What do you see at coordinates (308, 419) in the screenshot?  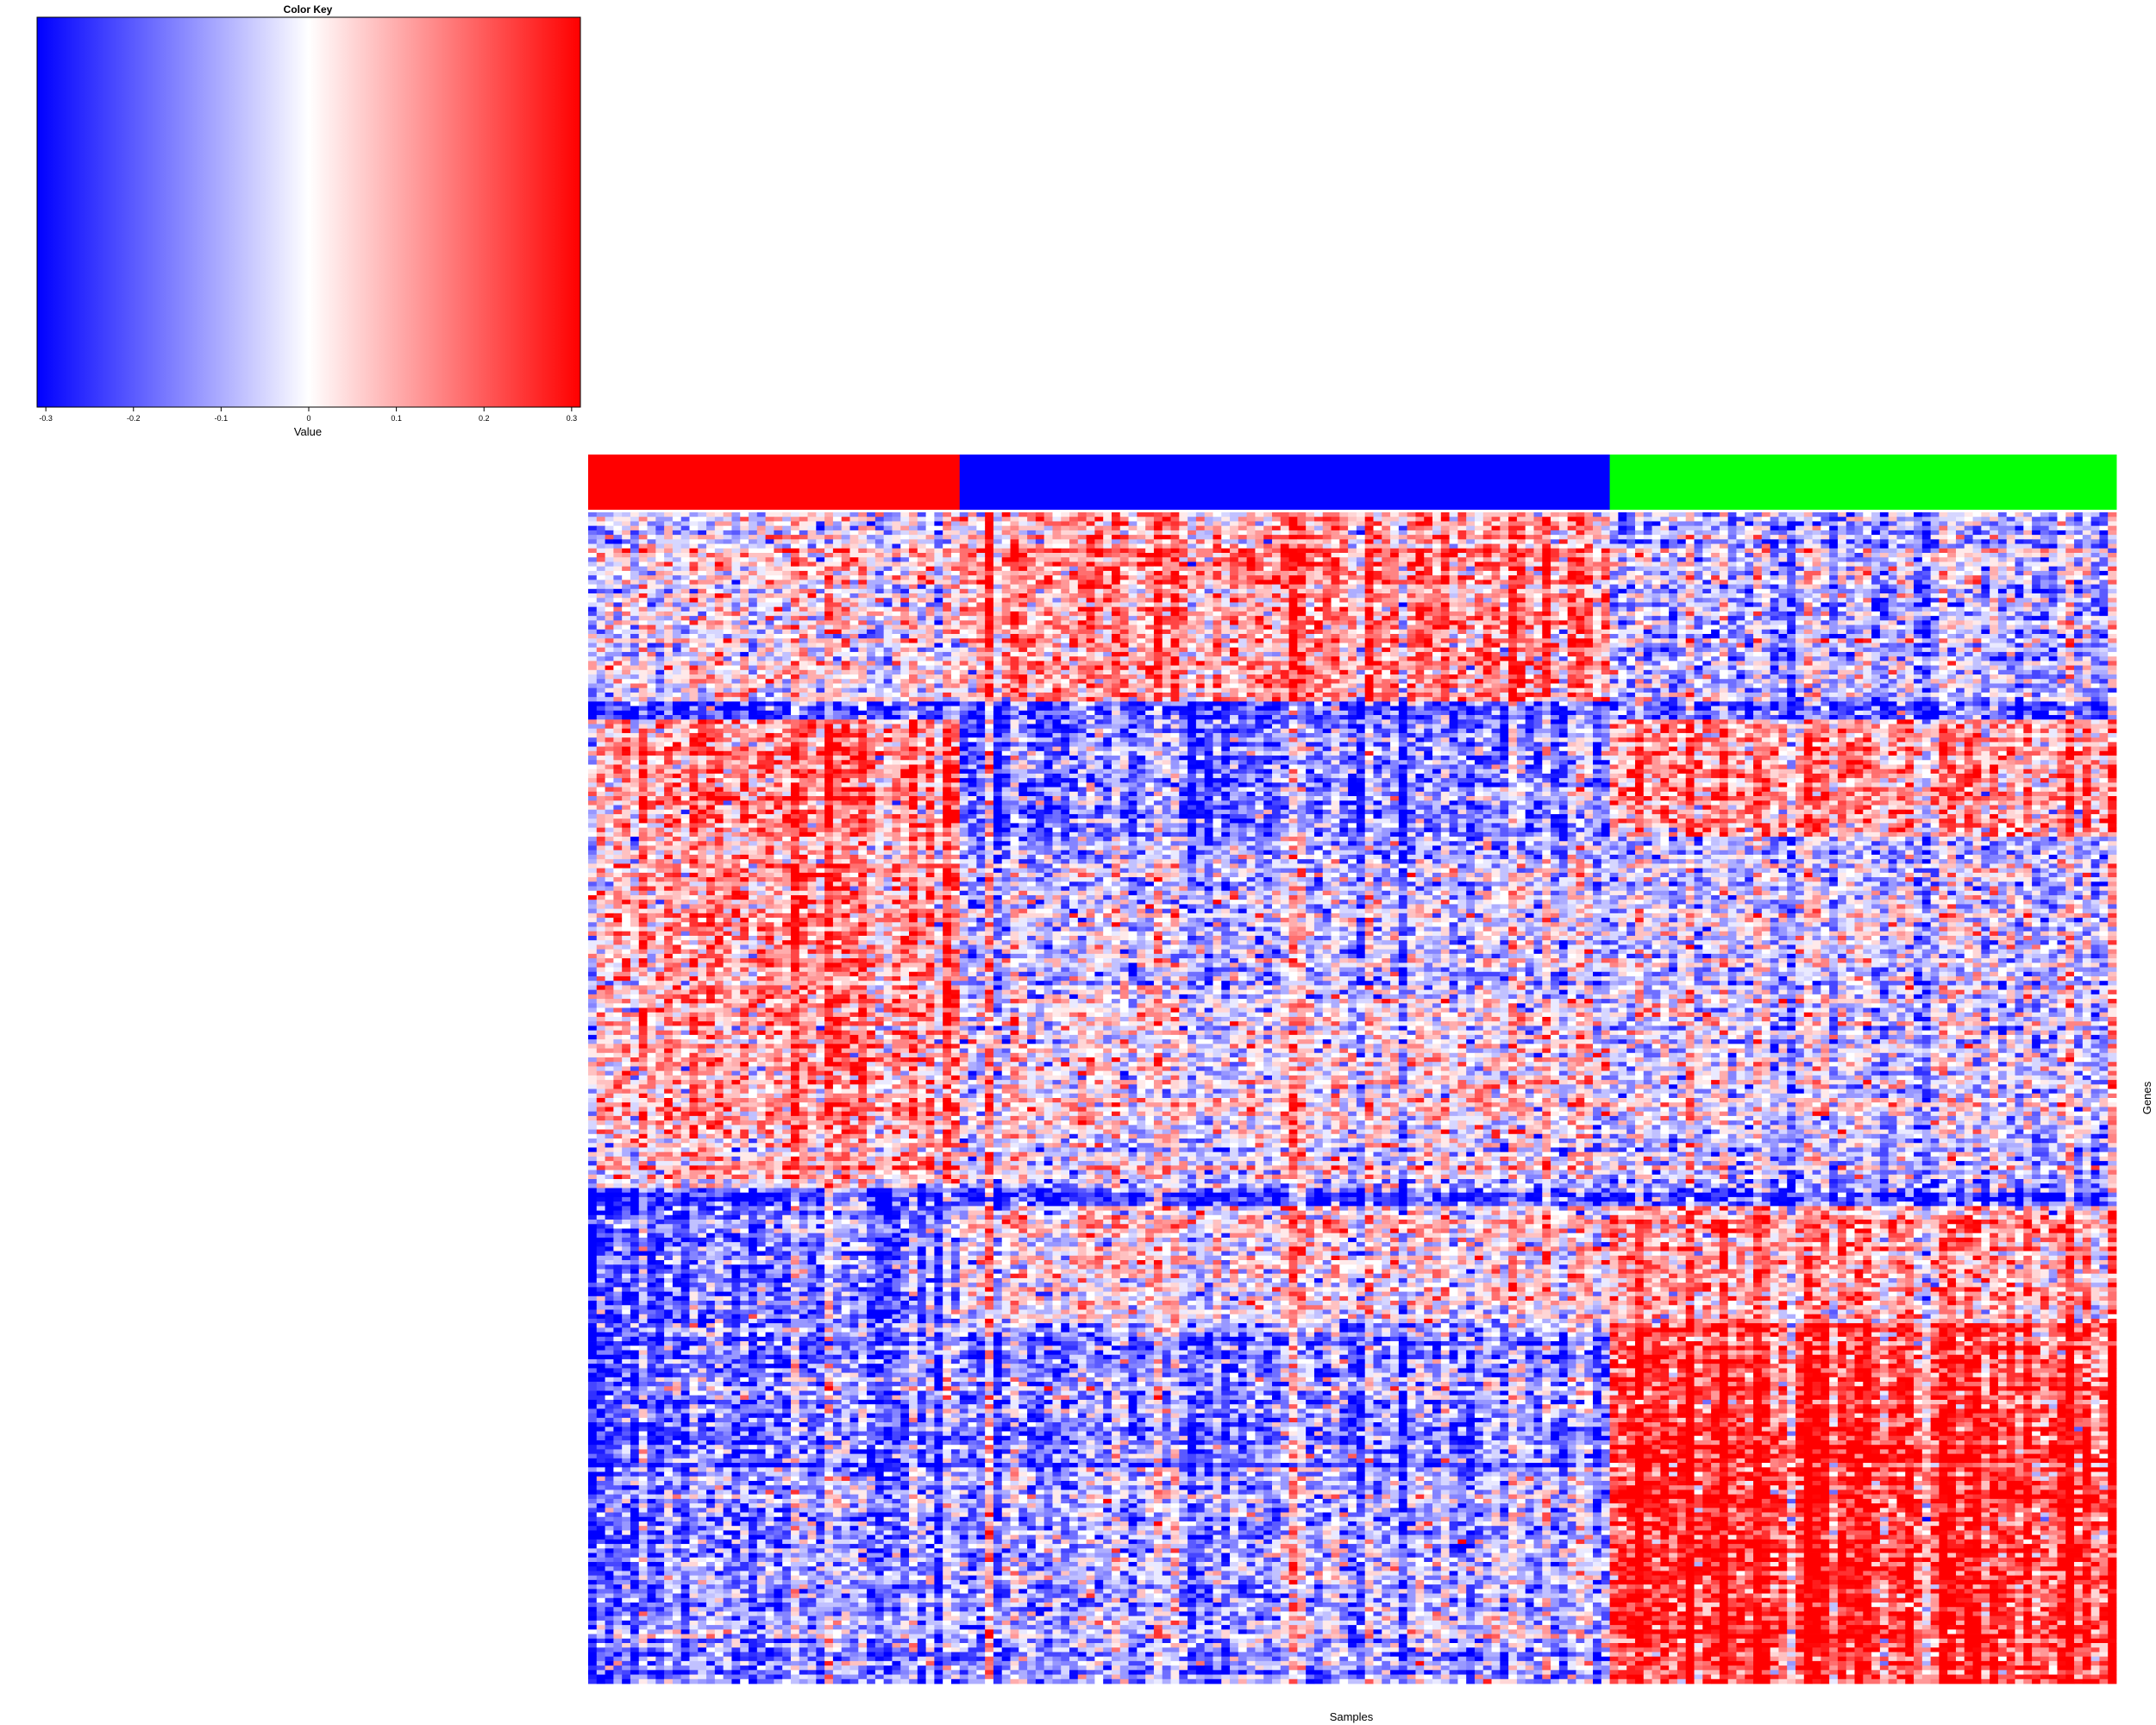 I see `color-key-tick-label: 0` at bounding box center [308, 419].